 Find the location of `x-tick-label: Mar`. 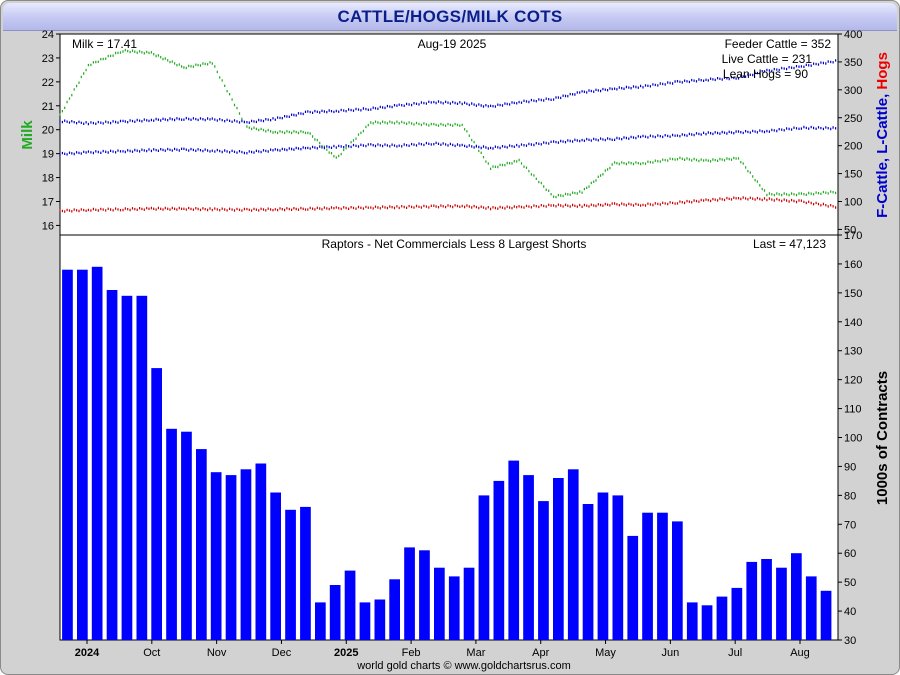

x-tick-label: Mar is located at coordinates (475, 653).